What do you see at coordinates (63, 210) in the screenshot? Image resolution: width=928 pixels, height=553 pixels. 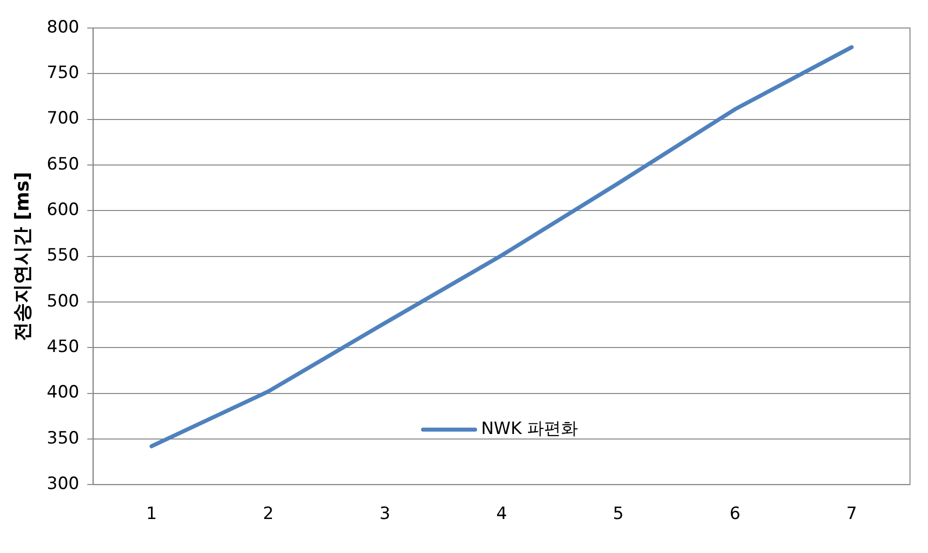 I see `y-tick-label: 600` at bounding box center [63, 210].